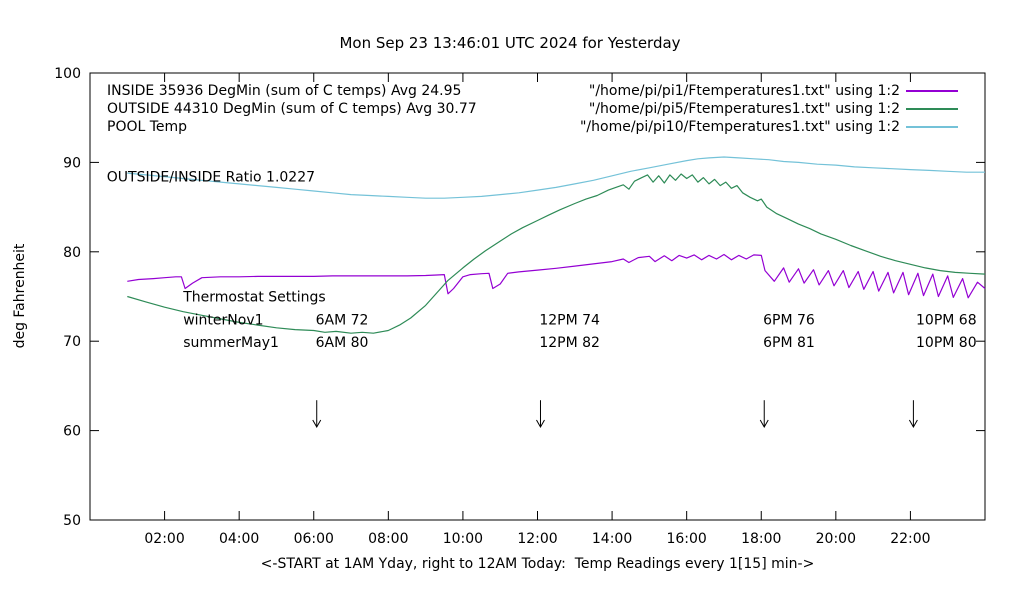 The height and width of the screenshot is (600, 1020). I want to click on x-tick-label: 22:00, so click(910, 539).